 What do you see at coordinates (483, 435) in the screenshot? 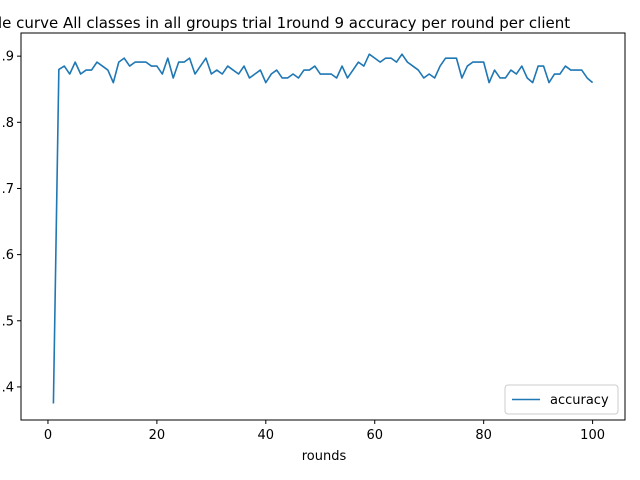
I see `x-tick-label: 80` at bounding box center [483, 435].